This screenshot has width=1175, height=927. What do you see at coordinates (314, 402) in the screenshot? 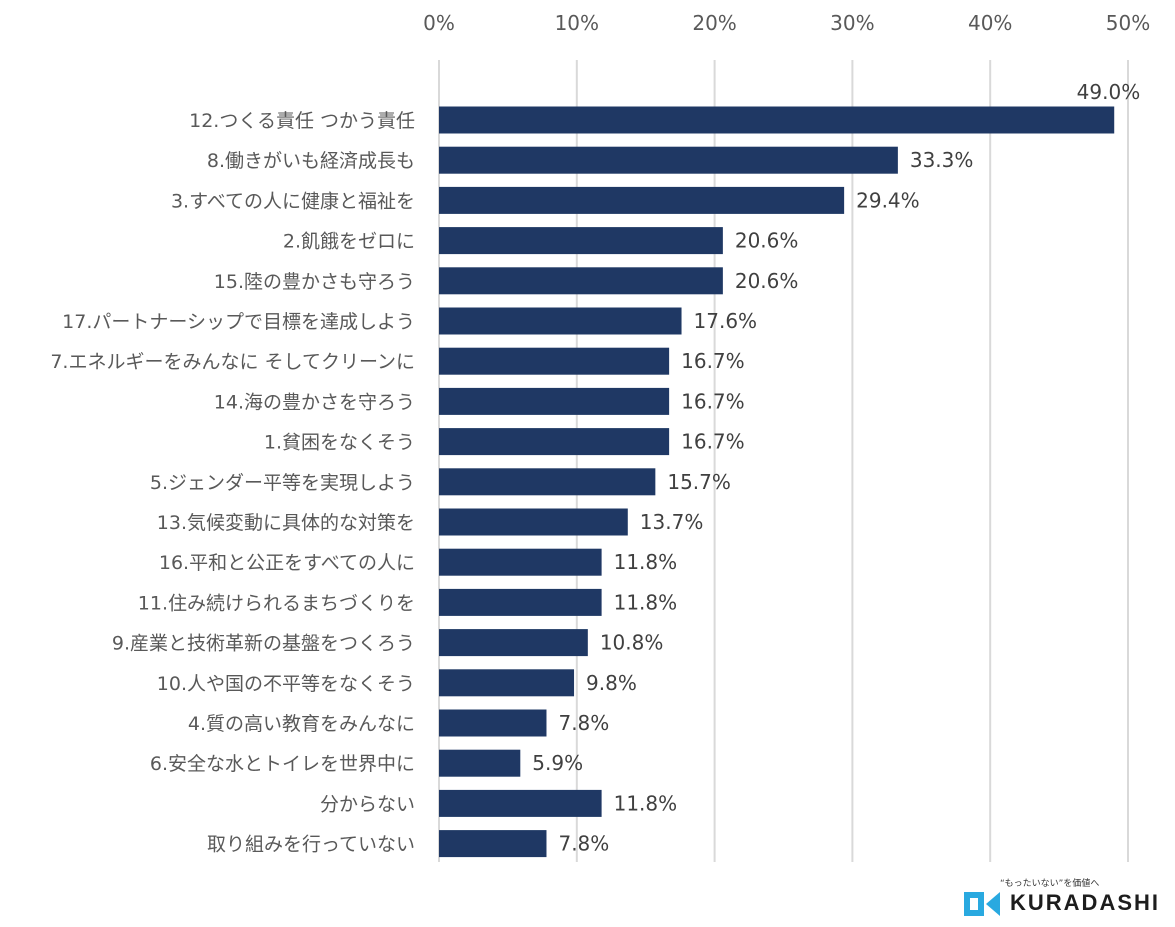
I see `category-label: 14.海の豊かさを守ろう` at bounding box center [314, 402].